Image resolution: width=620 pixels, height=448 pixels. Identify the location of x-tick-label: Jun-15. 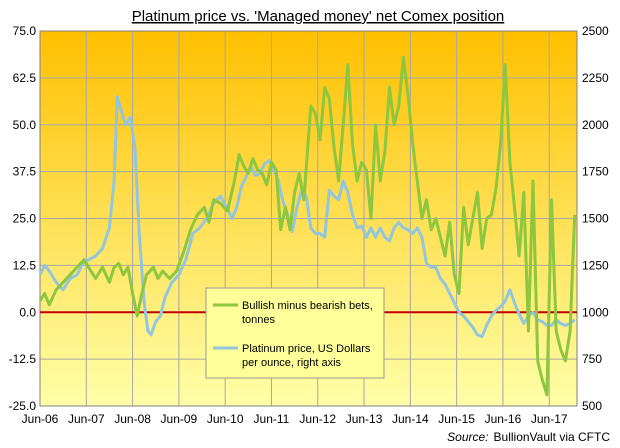
(456, 419).